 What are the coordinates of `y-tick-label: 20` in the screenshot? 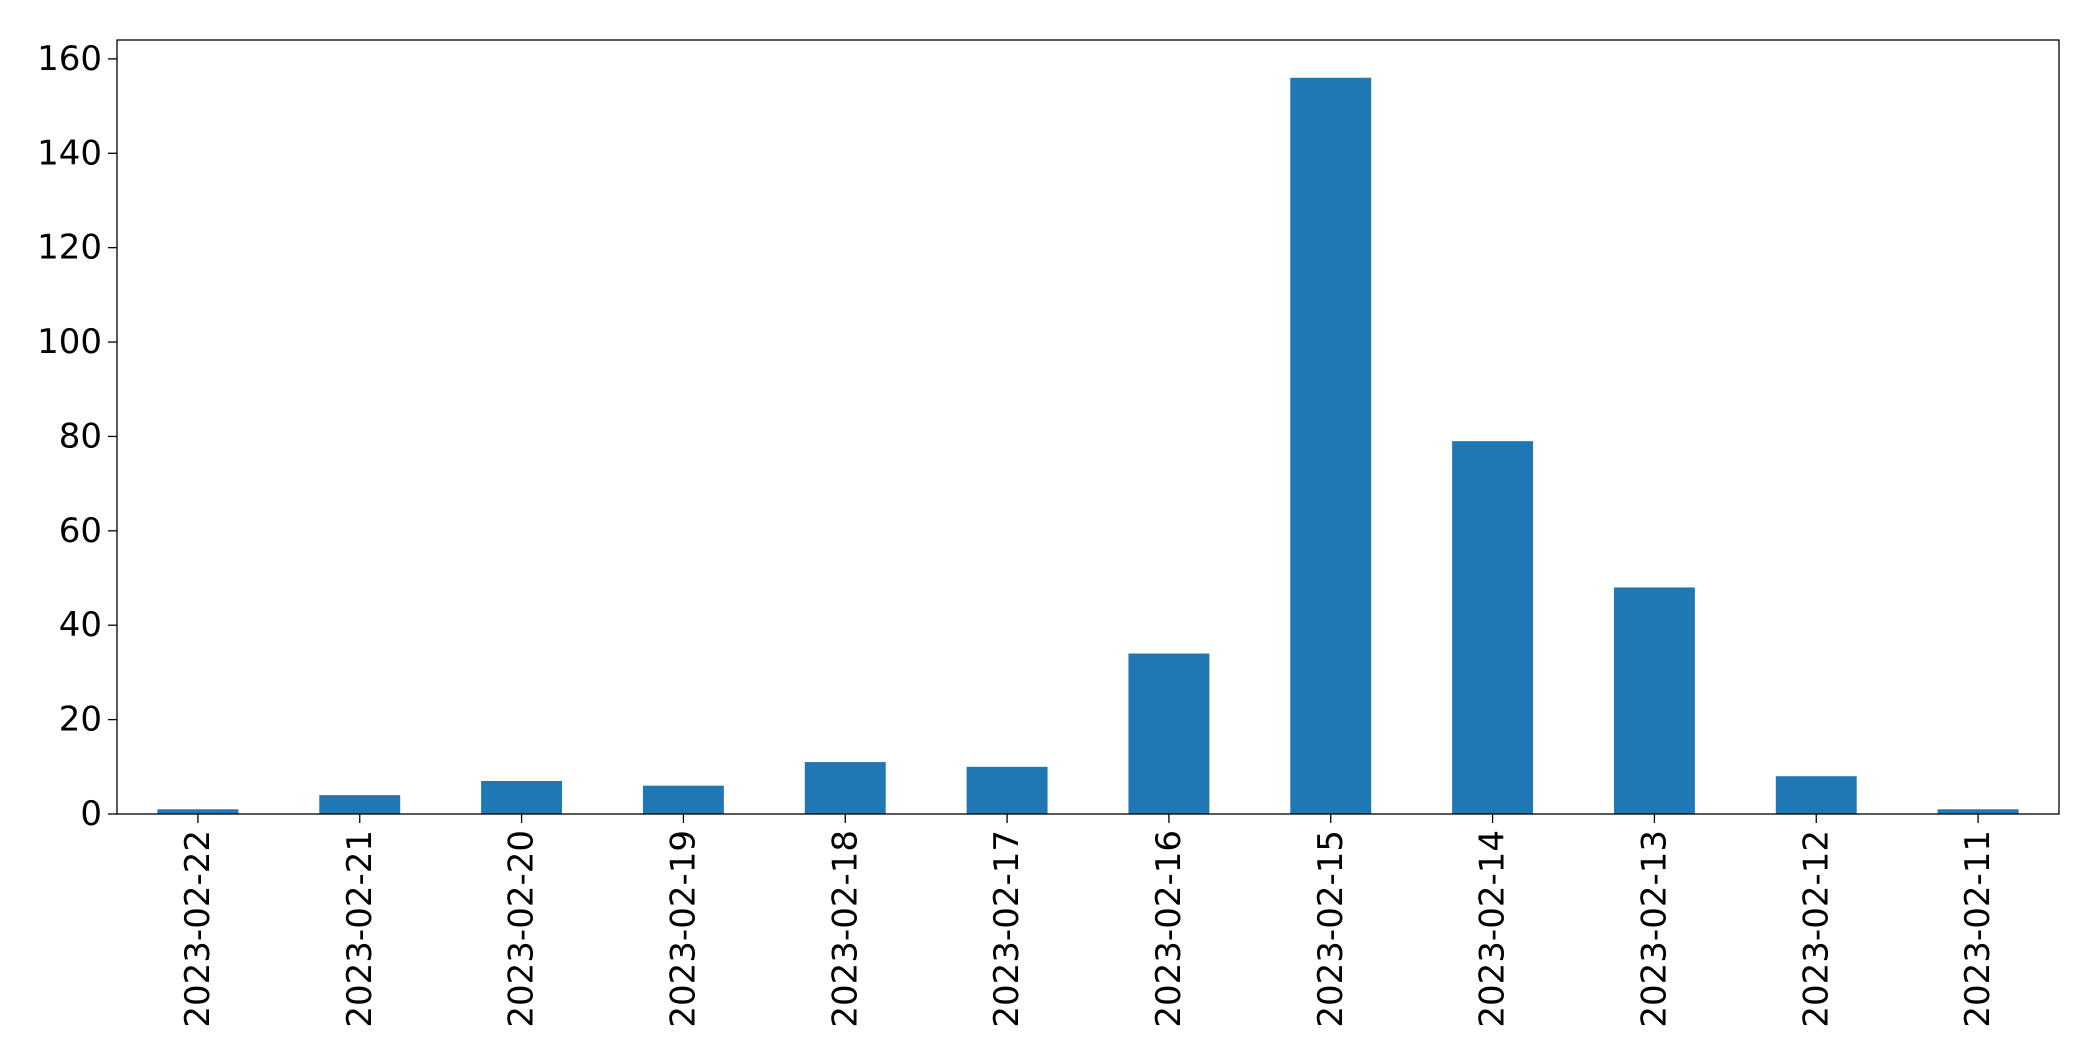 It's located at (80, 720).